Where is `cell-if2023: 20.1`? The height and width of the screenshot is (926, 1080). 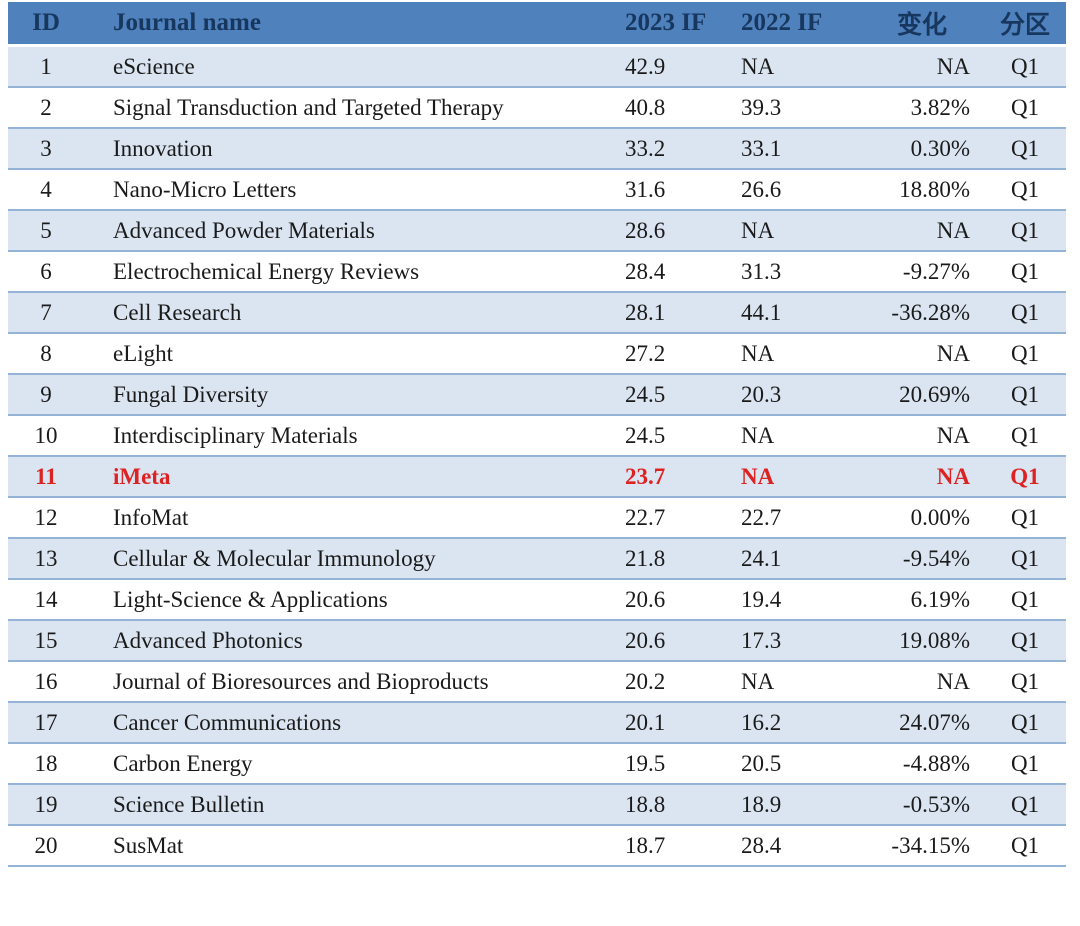 cell-if2023: 20.1 is located at coordinates (645, 722).